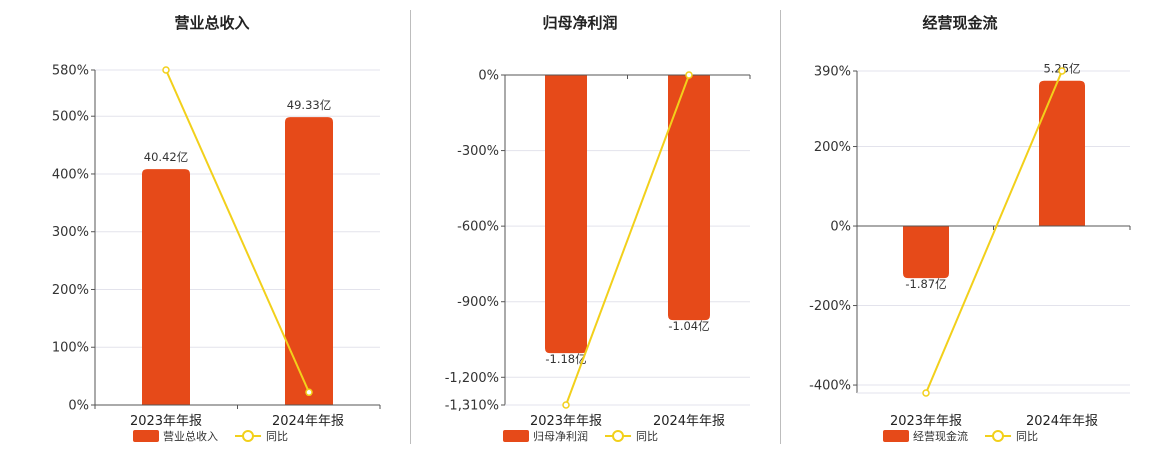 The height and width of the screenshot is (450, 1160). I want to click on legend-bar-label: 归母净利润, so click(560, 436).